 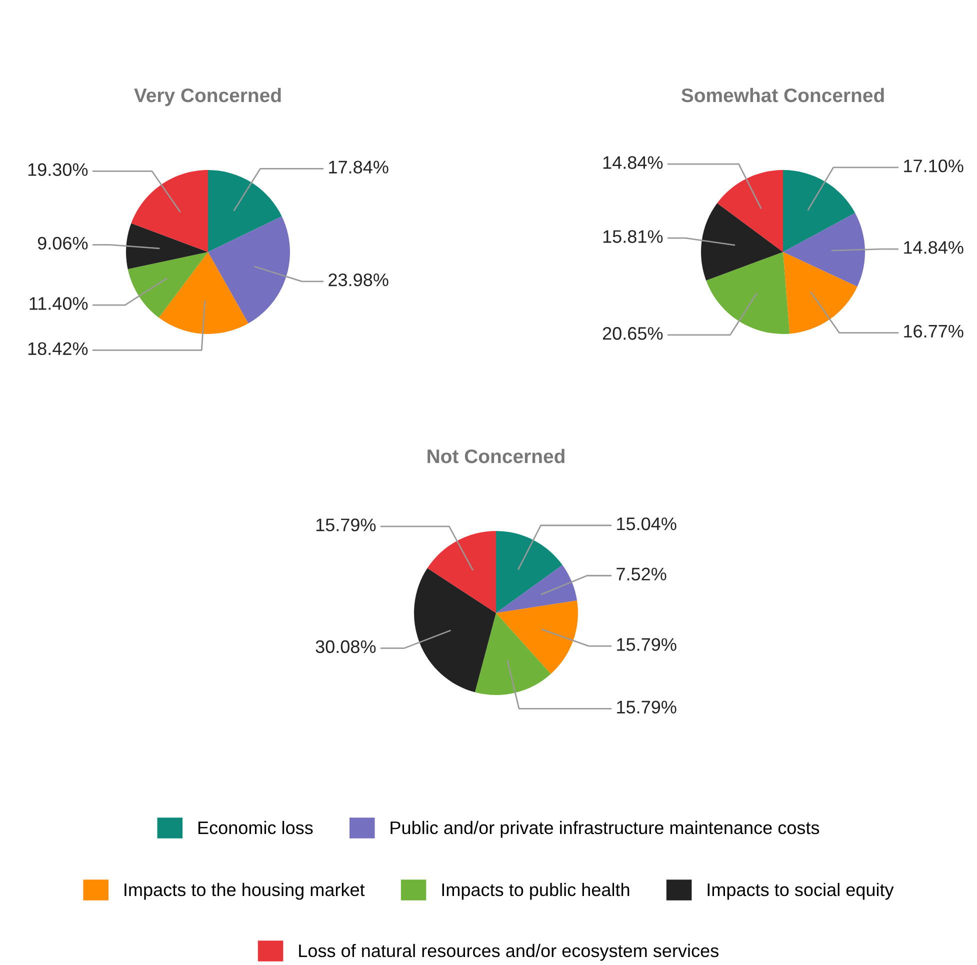 What do you see at coordinates (496, 456) in the screenshot?
I see `chart-title: Not Concerned` at bounding box center [496, 456].